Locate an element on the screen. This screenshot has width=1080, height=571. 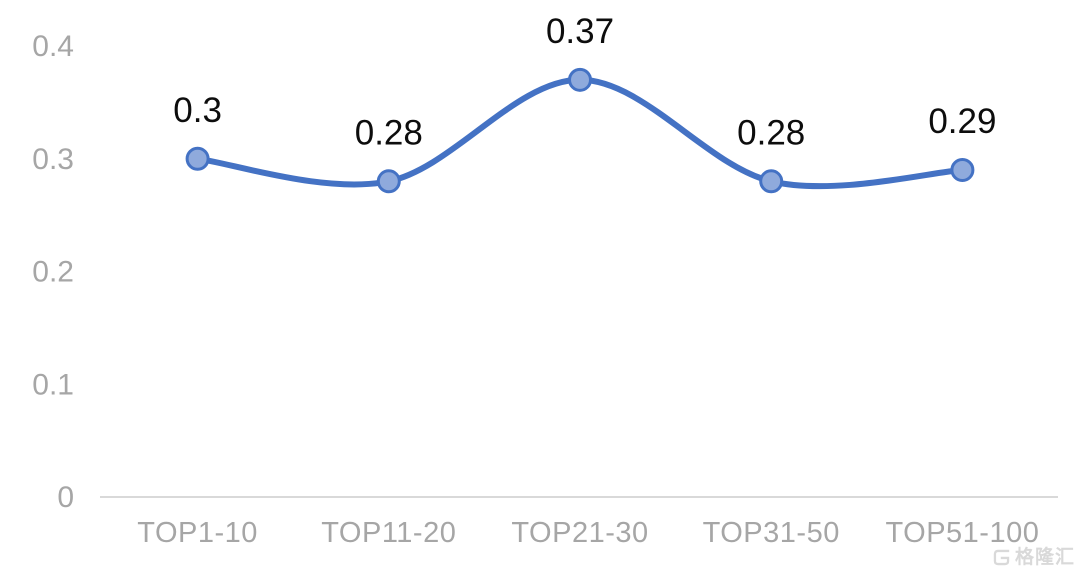
gelonghui-logo-icon is located at coordinates (1001, 557).